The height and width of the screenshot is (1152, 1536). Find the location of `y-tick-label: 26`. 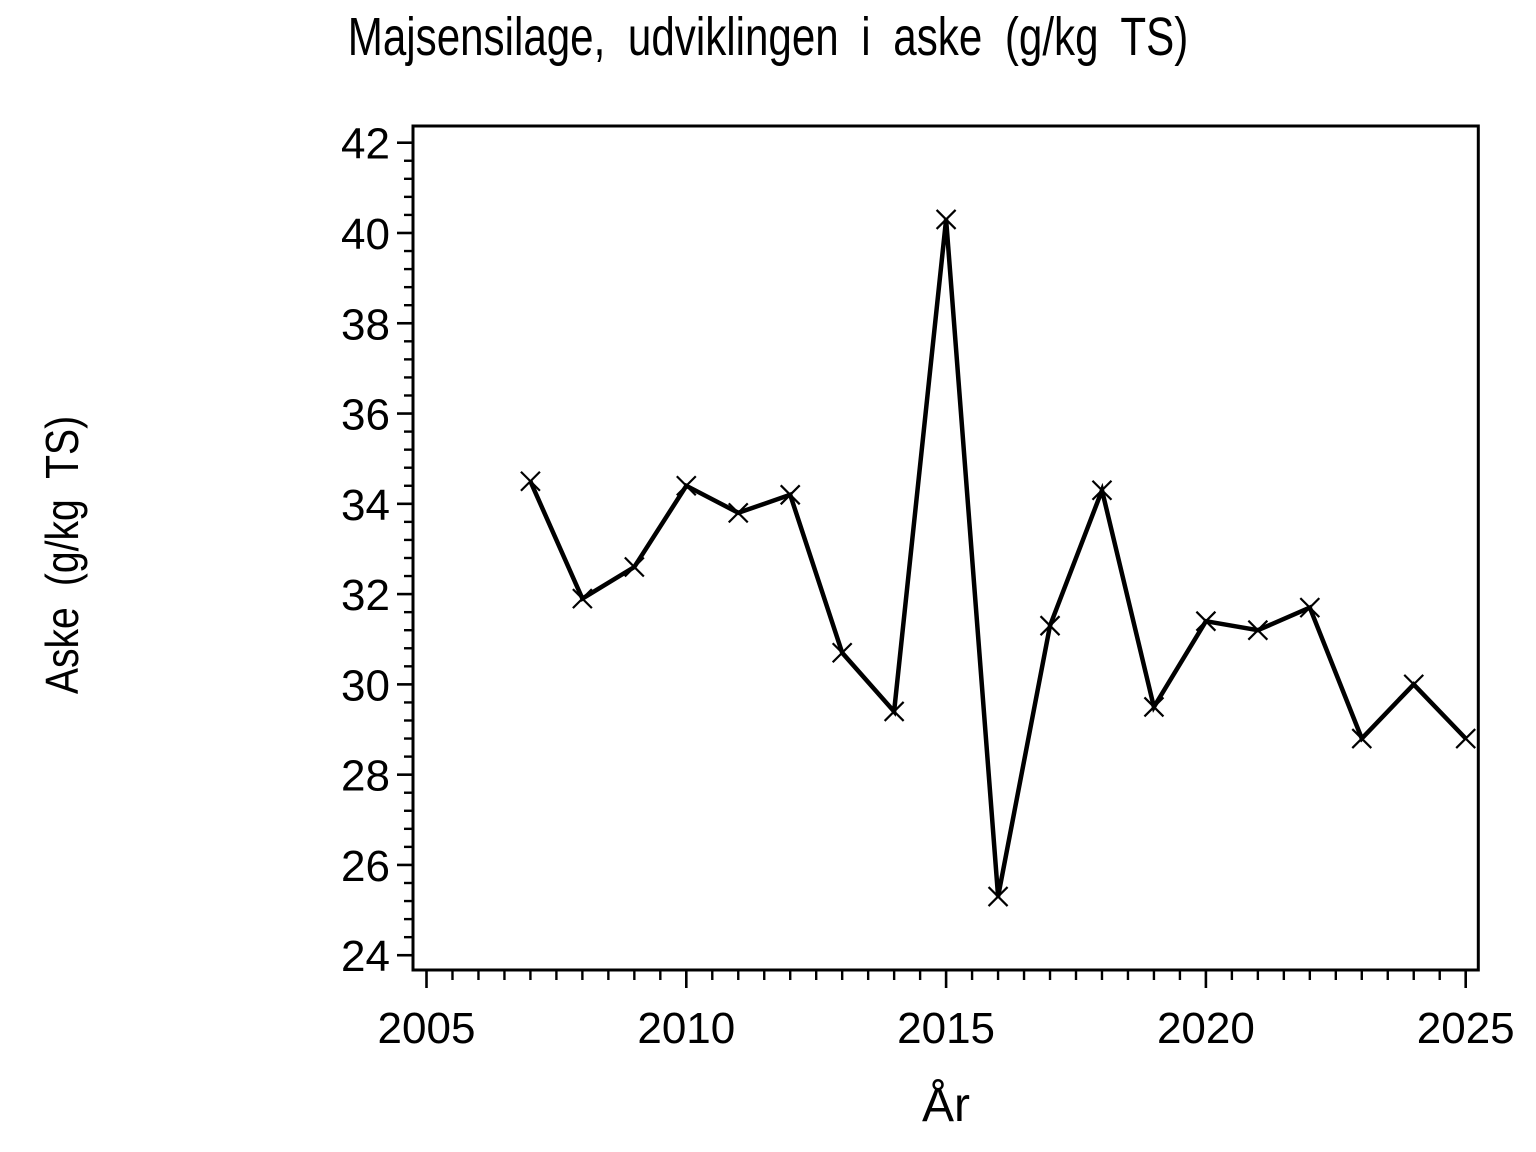

y-tick-label: 26 is located at coordinates (365, 866).